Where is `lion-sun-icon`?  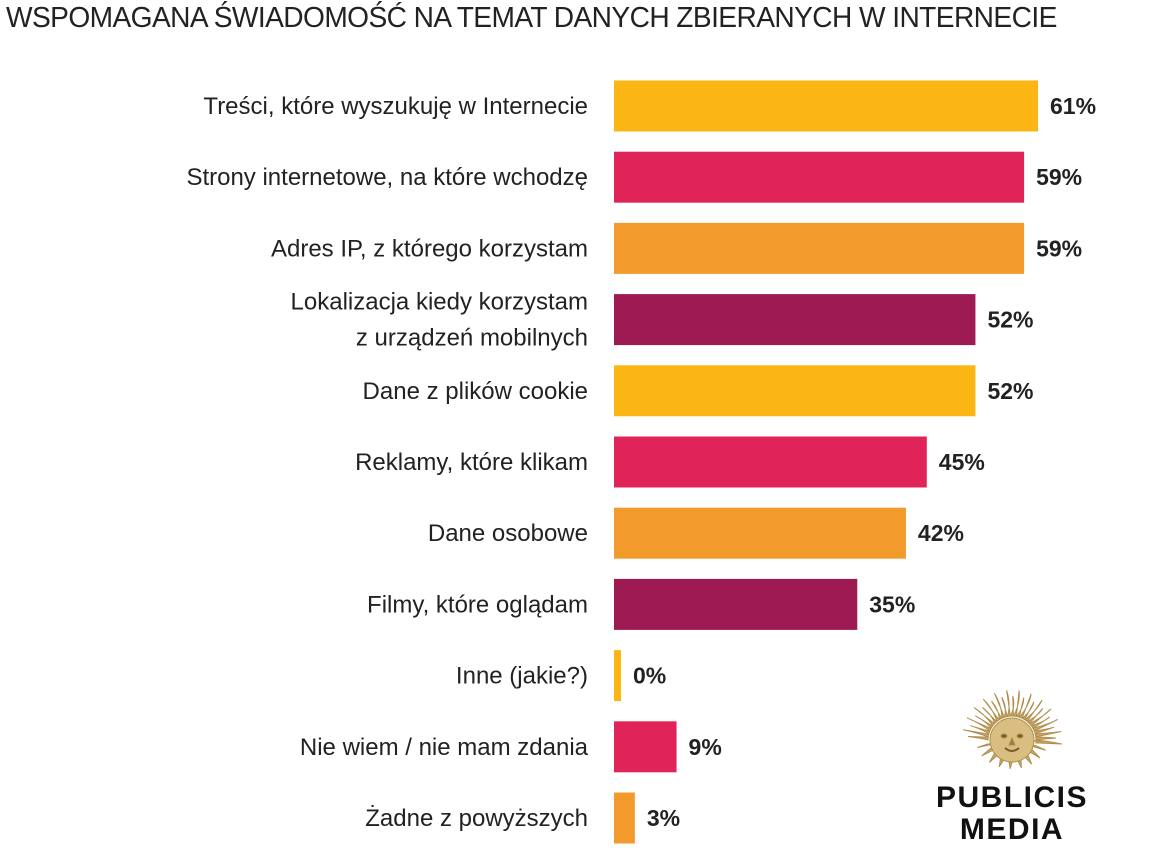
lion-sun-icon is located at coordinates (1012, 729).